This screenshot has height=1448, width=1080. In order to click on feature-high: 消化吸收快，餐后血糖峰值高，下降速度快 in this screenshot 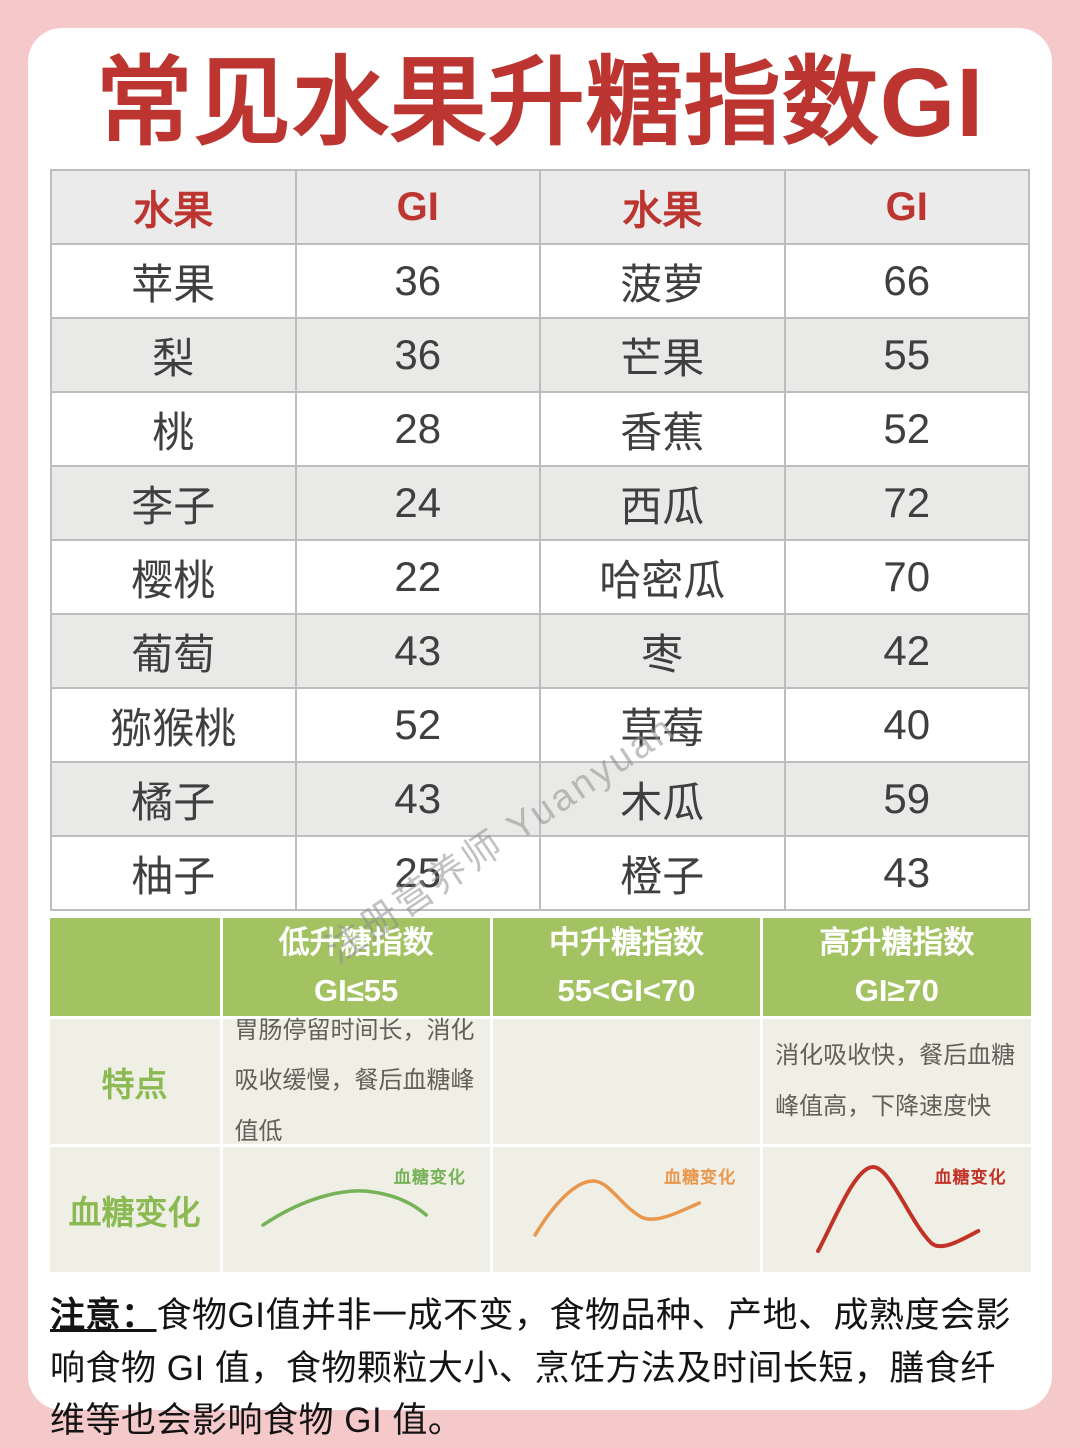, I will do `click(897, 1081)`.